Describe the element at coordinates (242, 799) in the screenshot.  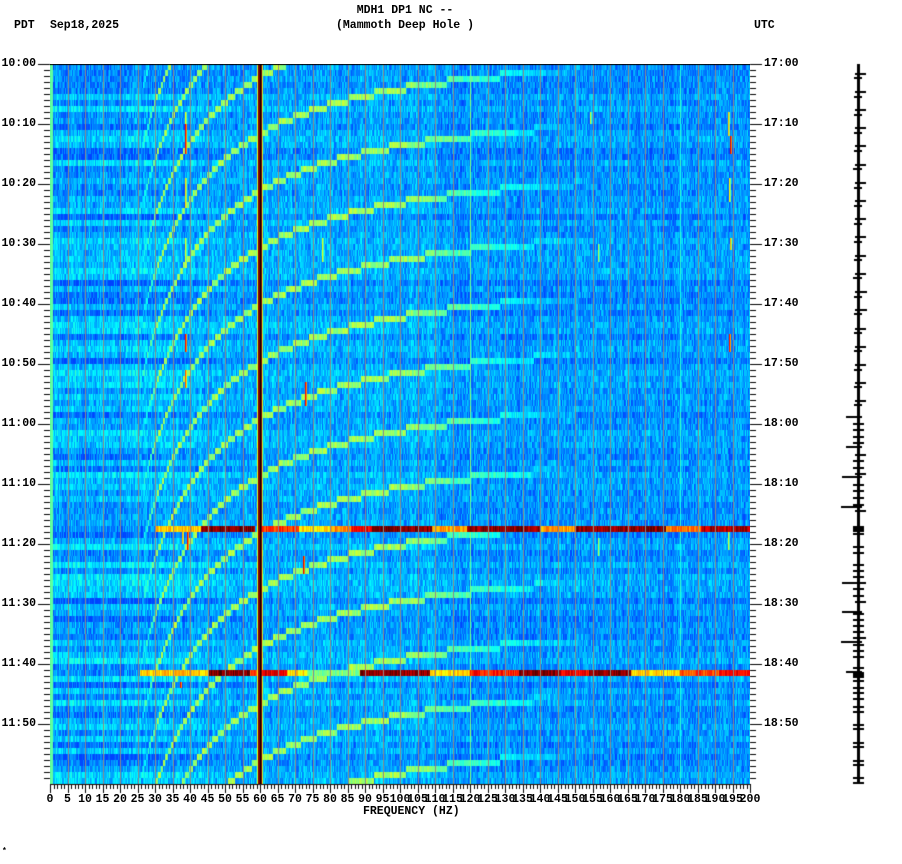
I see `x-tick-label: 55` at that location.